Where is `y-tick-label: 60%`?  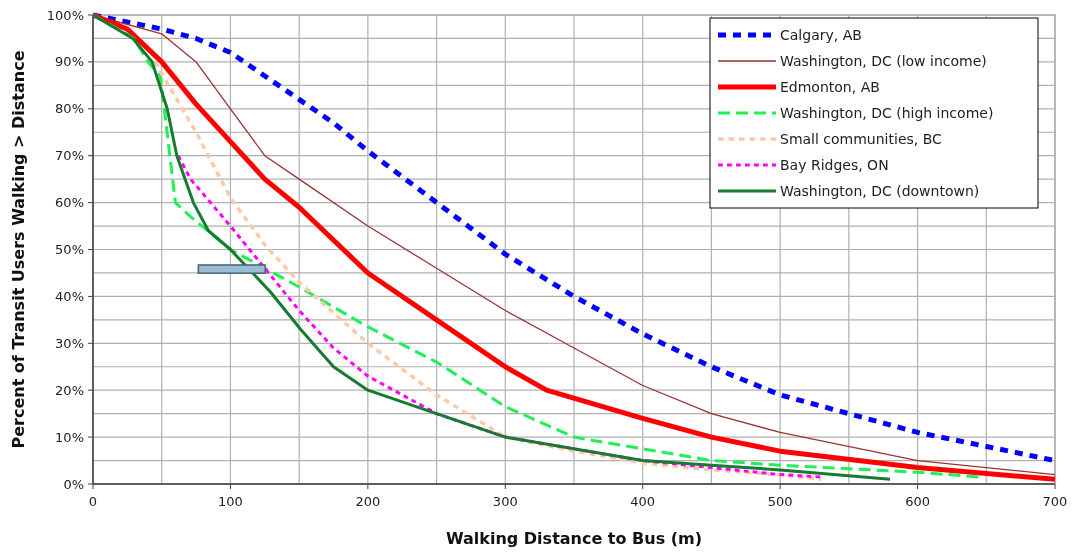 y-tick-label: 60% is located at coordinates (69, 203).